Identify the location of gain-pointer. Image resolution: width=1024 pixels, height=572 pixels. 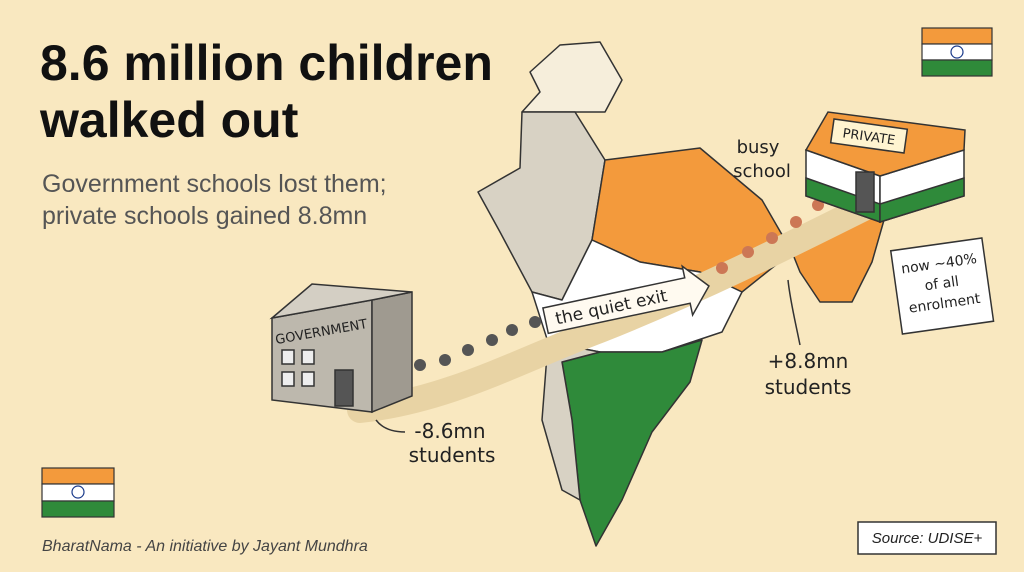
(794, 312).